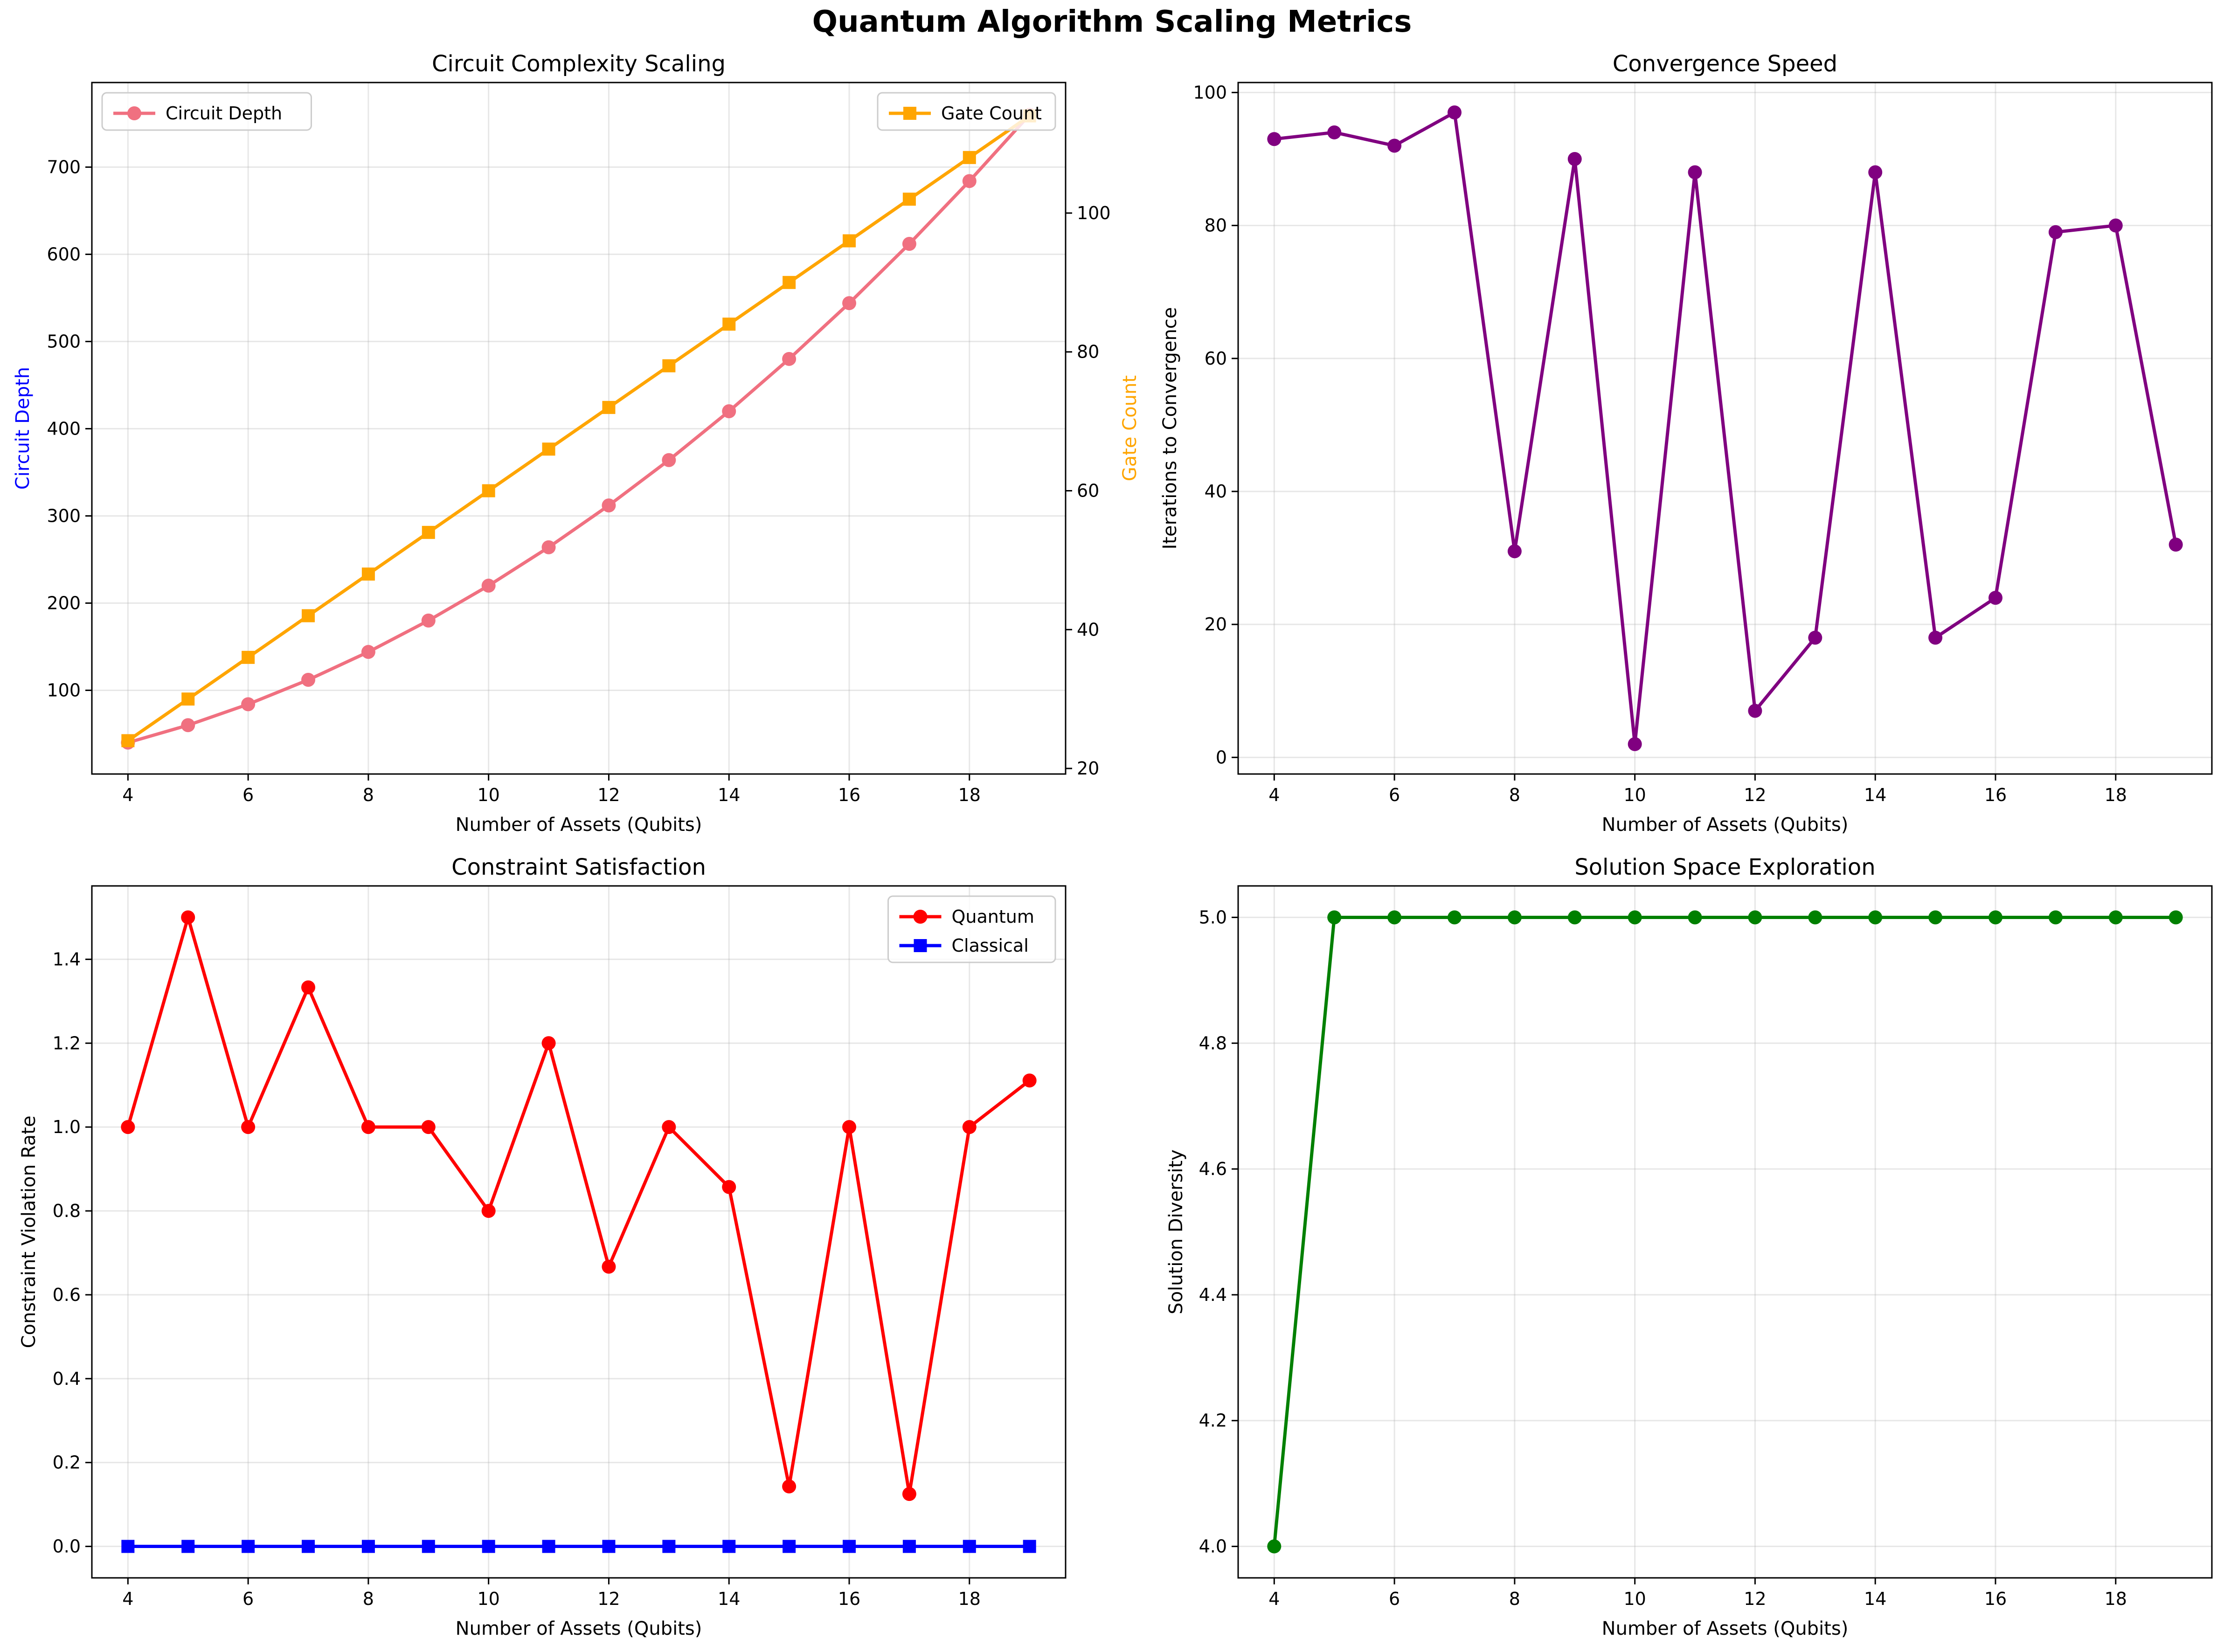 The image size is (2224, 1652). Describe the element at coordinates (206, 111) in the screenshot. I see `legend-box` at that location.